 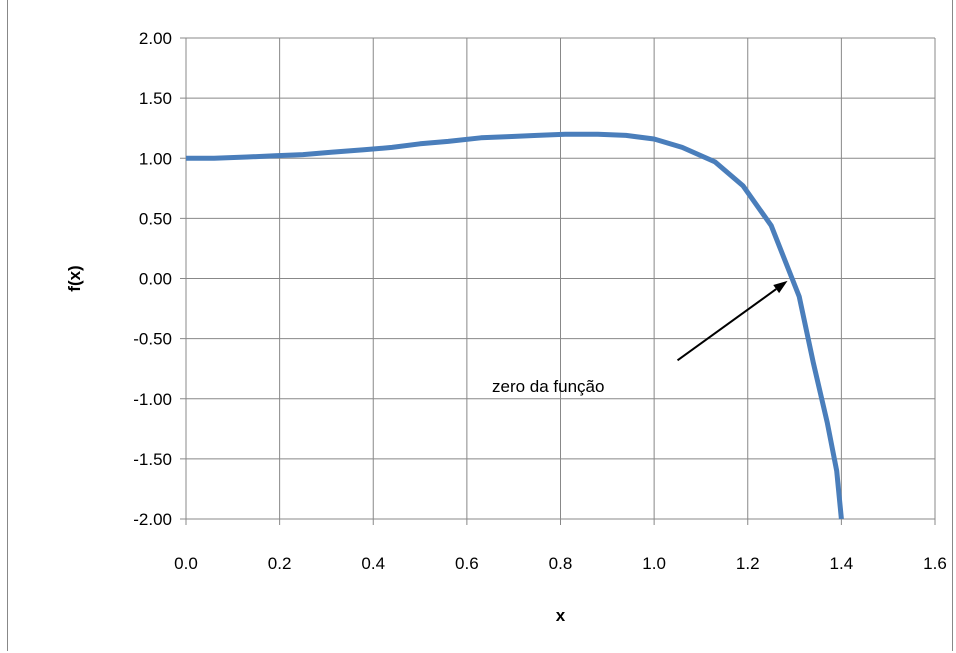 What do you see at coordinates (842, 563) in the screenshot?
I see `x-tick-label: 1.4` at bounding box center [842, 563].